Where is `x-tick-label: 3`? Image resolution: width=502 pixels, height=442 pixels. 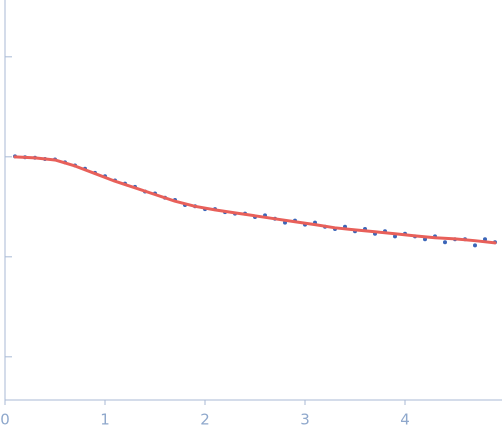 x-tick-label: 3 is located at coordinates (305, 420).